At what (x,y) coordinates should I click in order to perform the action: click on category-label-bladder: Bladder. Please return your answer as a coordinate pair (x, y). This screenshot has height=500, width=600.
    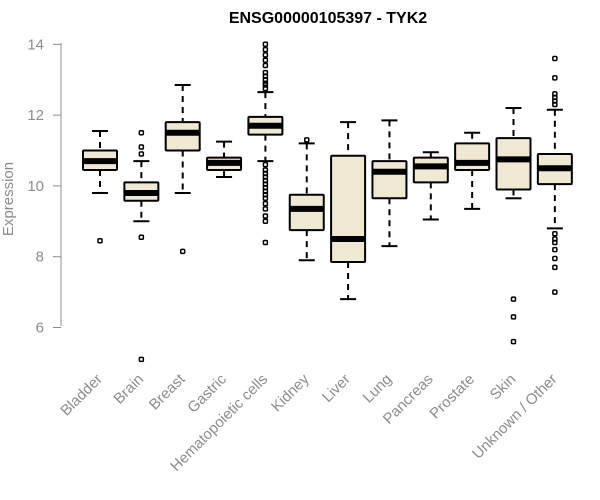
    Looking at the image, I should click on (81, 395).